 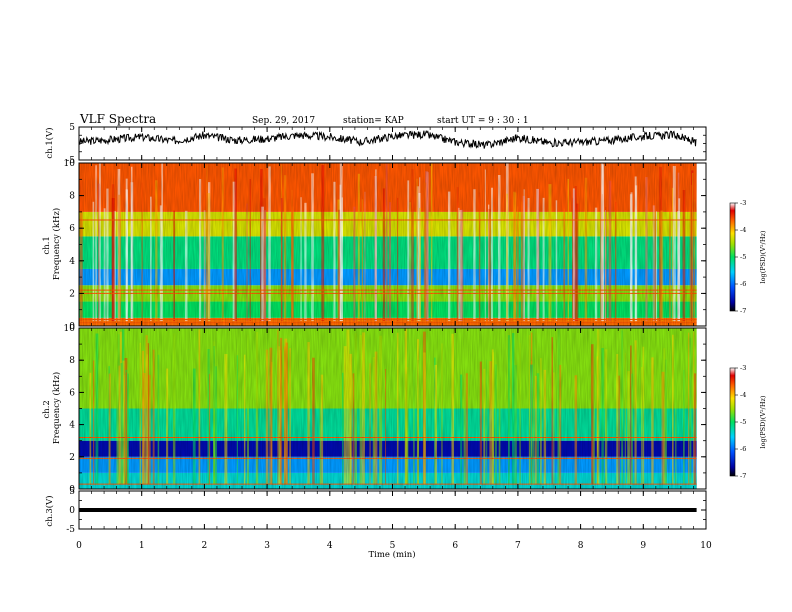 I want to click on ch1-colorbar-gradient, so click(x=732, y=257).